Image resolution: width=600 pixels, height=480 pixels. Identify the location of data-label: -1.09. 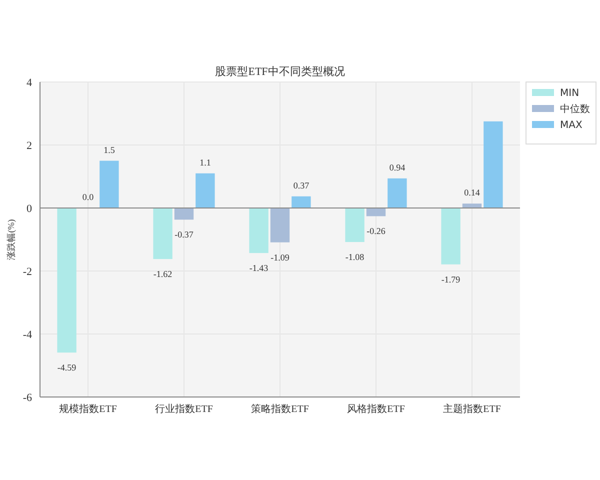
(280, 257).